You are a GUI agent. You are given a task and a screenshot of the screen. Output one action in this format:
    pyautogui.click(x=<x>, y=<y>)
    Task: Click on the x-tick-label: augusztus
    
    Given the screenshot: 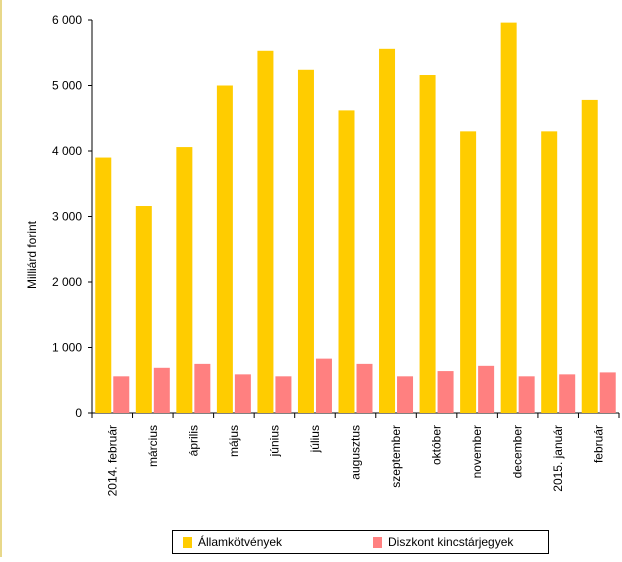 What is the action you would take?
    pyautogui.click(x=356, y=452)
    